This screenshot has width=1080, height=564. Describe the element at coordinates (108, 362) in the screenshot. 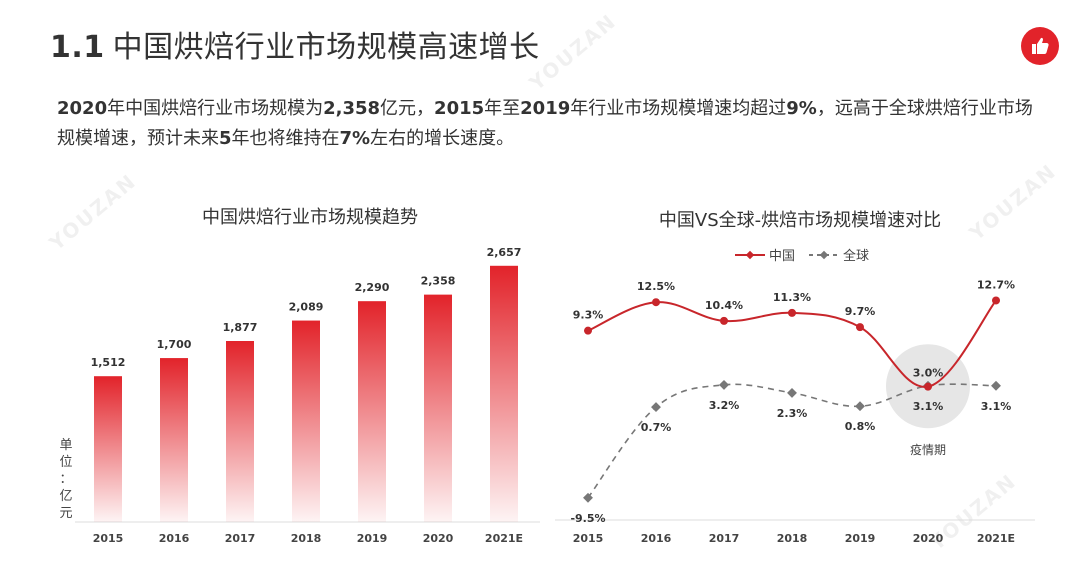

I see `bar-value-label: 1,512` at that location.